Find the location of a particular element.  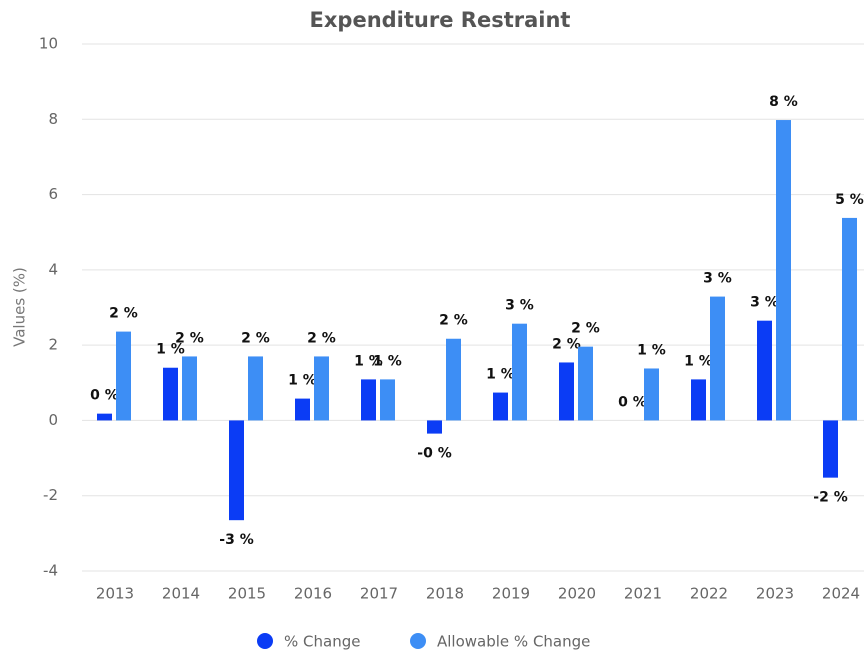

x-tick-label: 2023 is located at coordinates (775, 594).